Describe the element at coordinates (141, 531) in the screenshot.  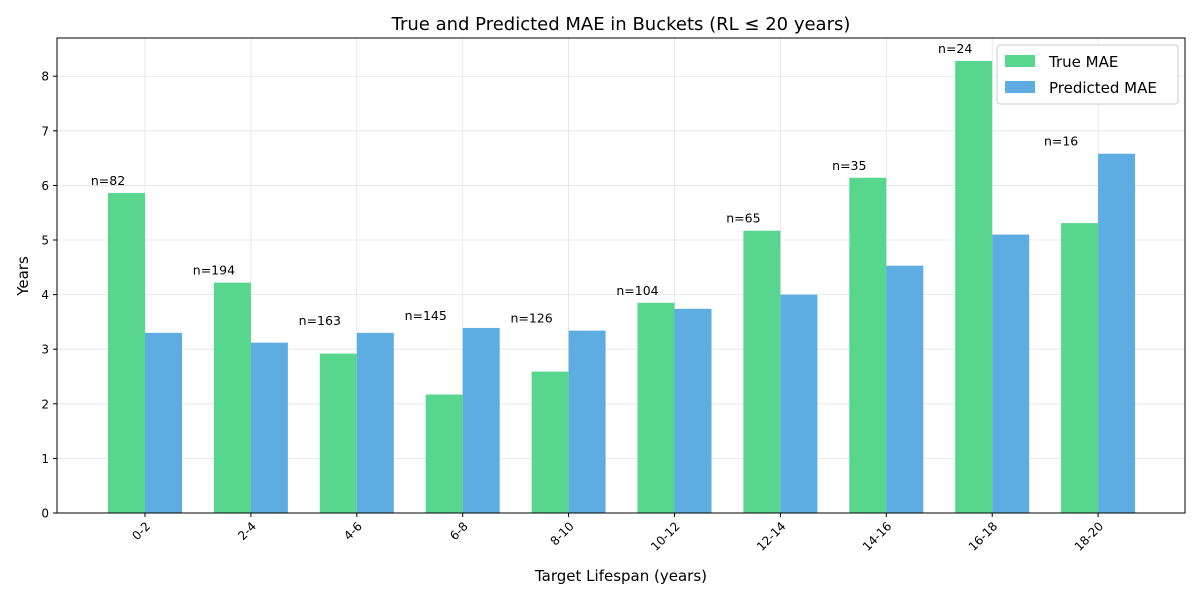
I see `x-tick-label: 0-2` at that location.